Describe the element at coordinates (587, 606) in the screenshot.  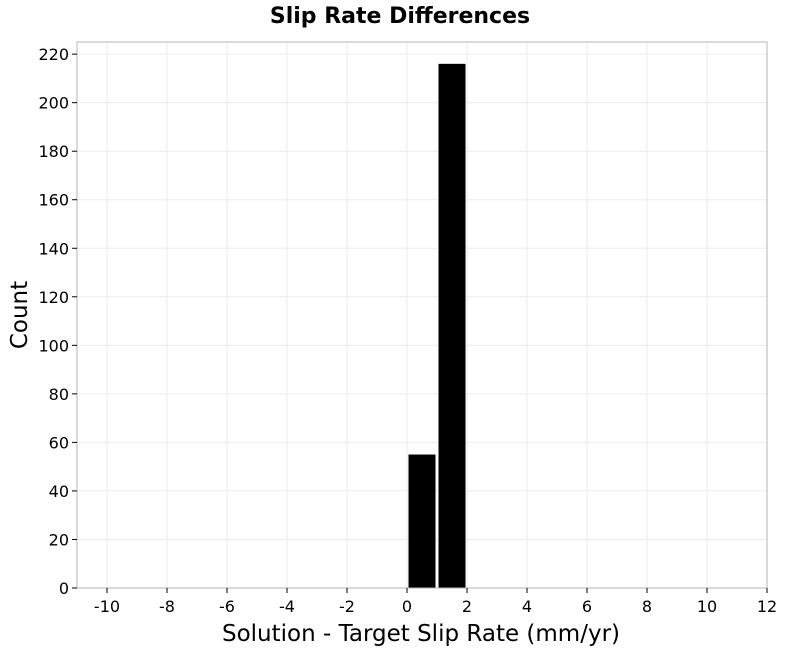
I see `x-tick-label: 6` at that location.